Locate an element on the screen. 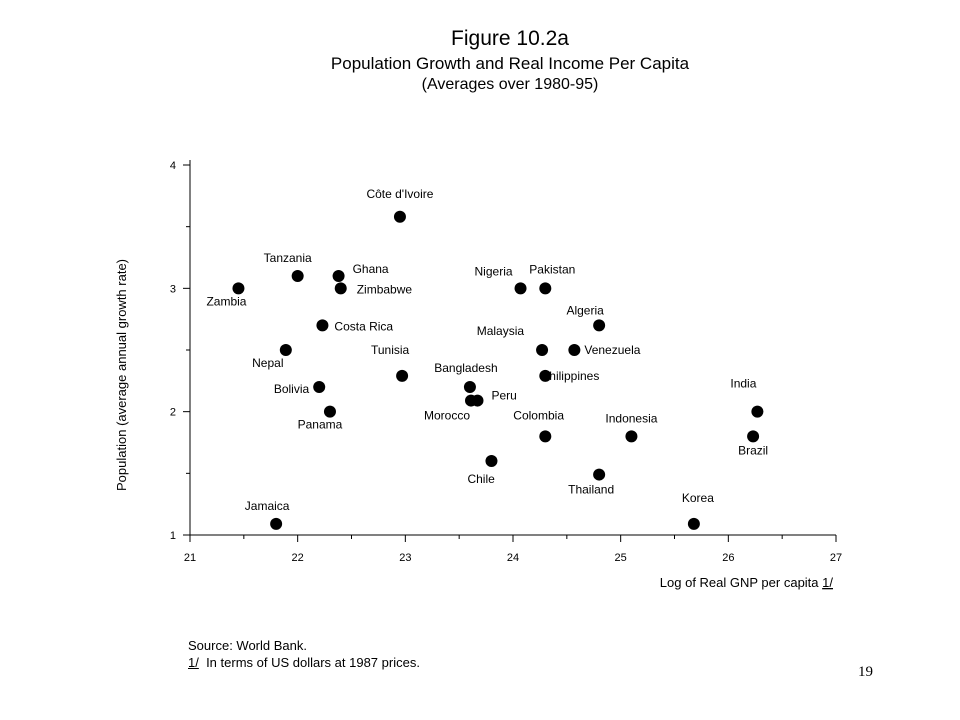 The width and height of the screenshot is (960, 720). point-label: Tanzania is located at coordinates (288, 258).